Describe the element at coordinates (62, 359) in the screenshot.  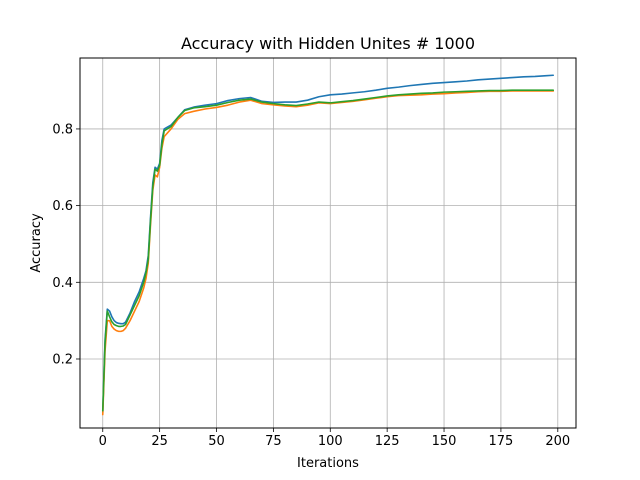
I see `y-tick-label: 0.2` at that location.